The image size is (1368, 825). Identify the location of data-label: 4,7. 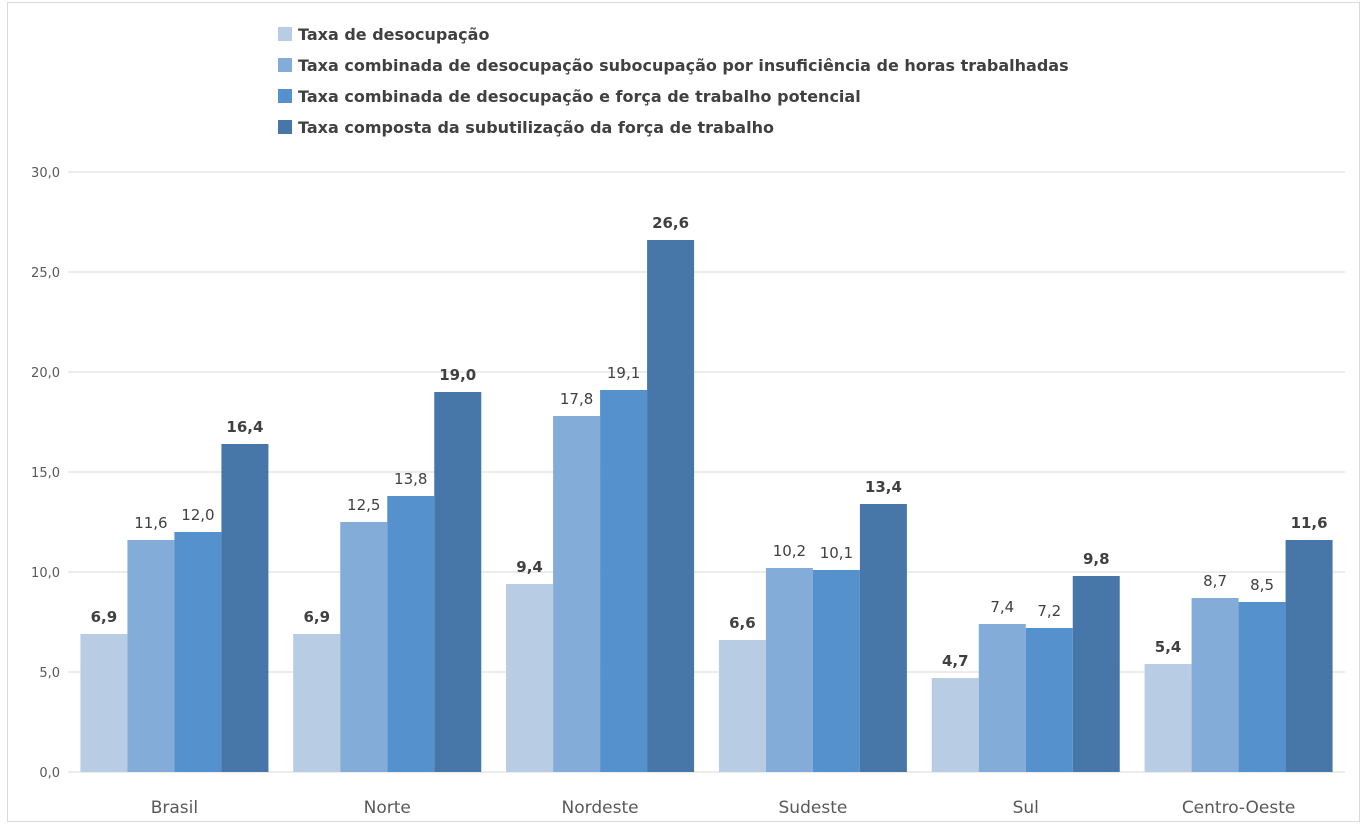
(955, 661).